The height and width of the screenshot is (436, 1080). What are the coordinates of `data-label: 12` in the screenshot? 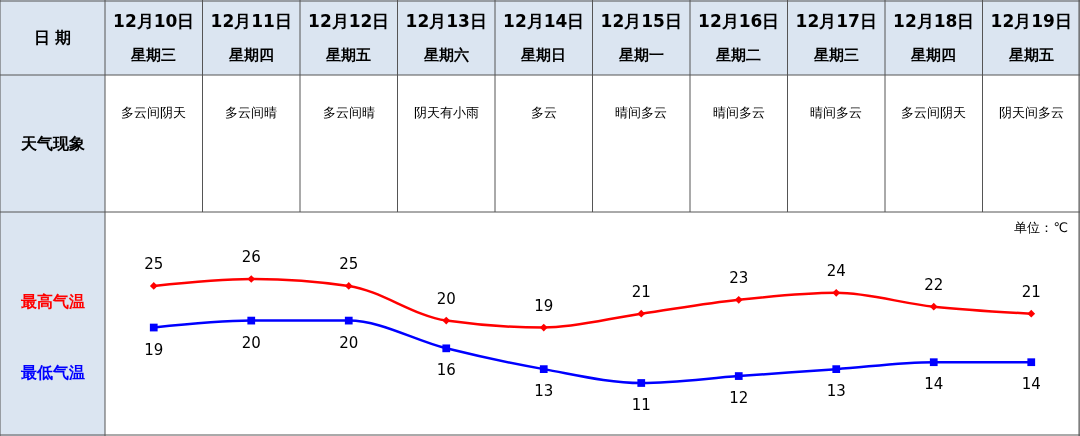 It's located at (739, 398).